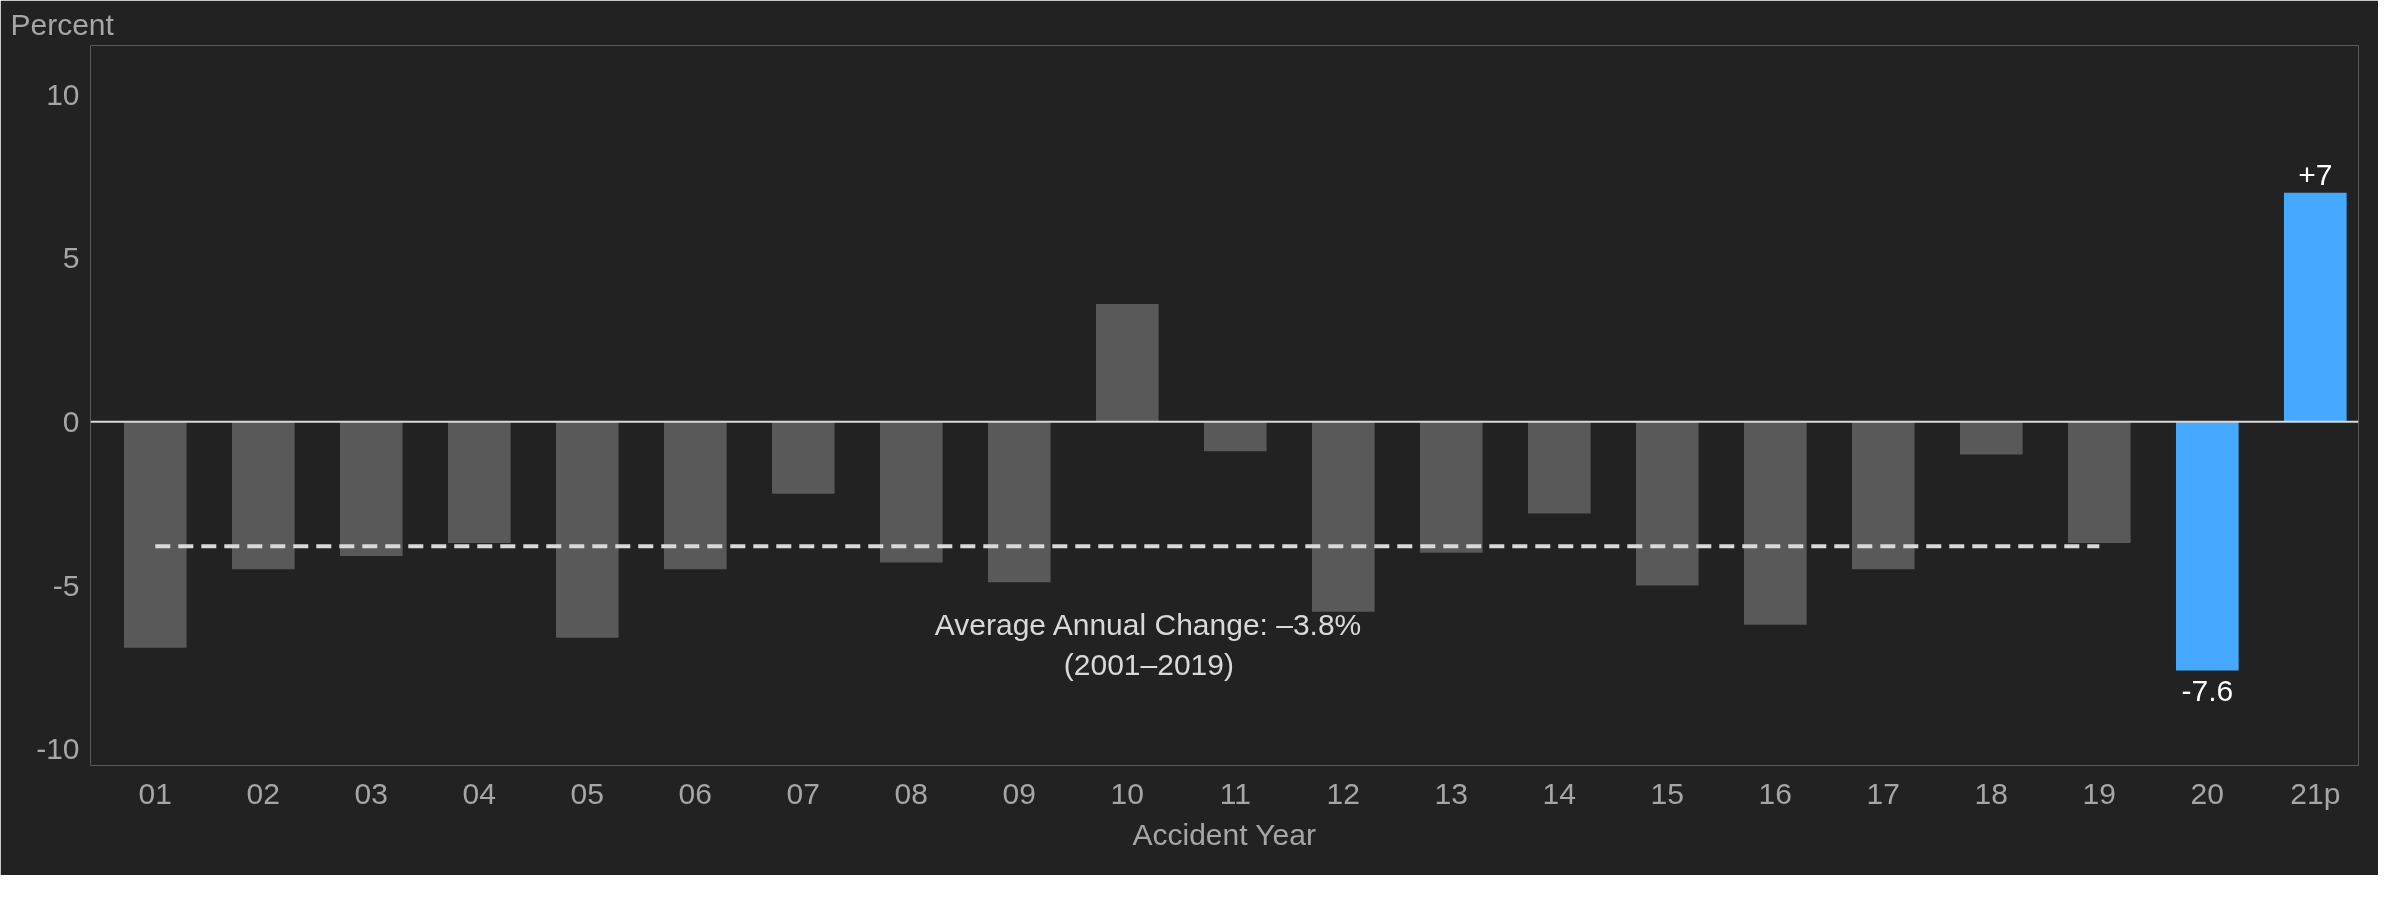 The width and height of the screenshot is (2397, 897). What do you see at coordinates (2315, 793) in the screenshot?
I see `x-tick-label: 21p` at bounding box center [2315, 793].